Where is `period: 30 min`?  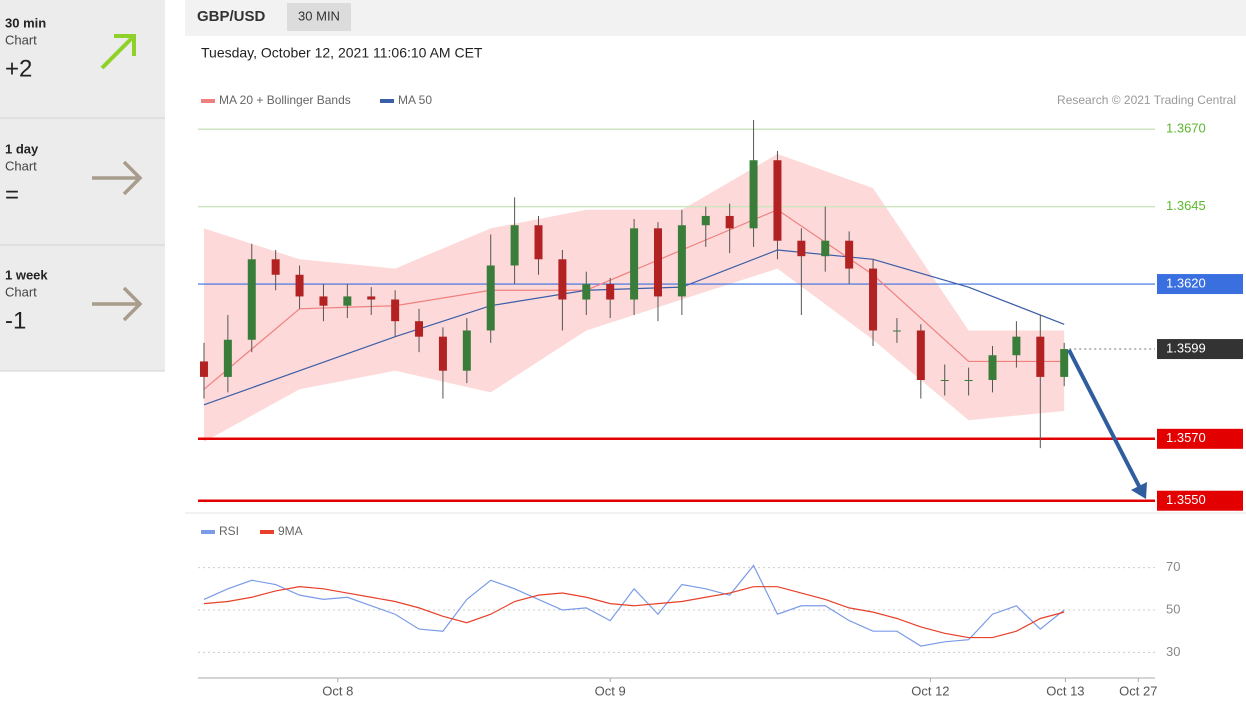
period: 30 min is located at coordinates (25, 22).